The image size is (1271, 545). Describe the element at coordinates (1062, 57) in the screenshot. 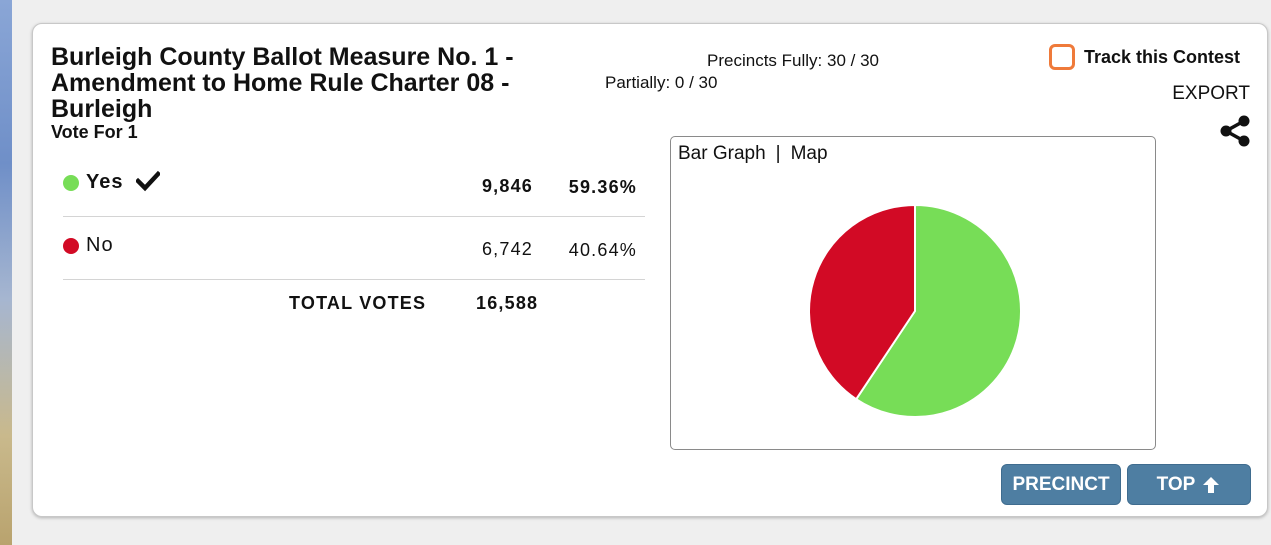

I see `track-contest-checkbox` at that location.